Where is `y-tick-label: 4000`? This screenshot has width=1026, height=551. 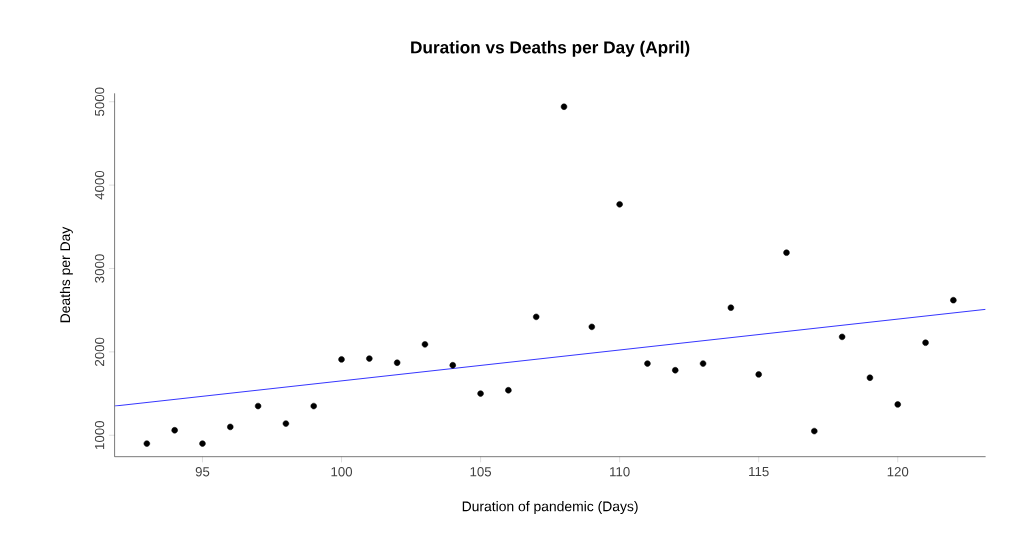
y-tick-label: 4000 is located at coordinates (99, 185).